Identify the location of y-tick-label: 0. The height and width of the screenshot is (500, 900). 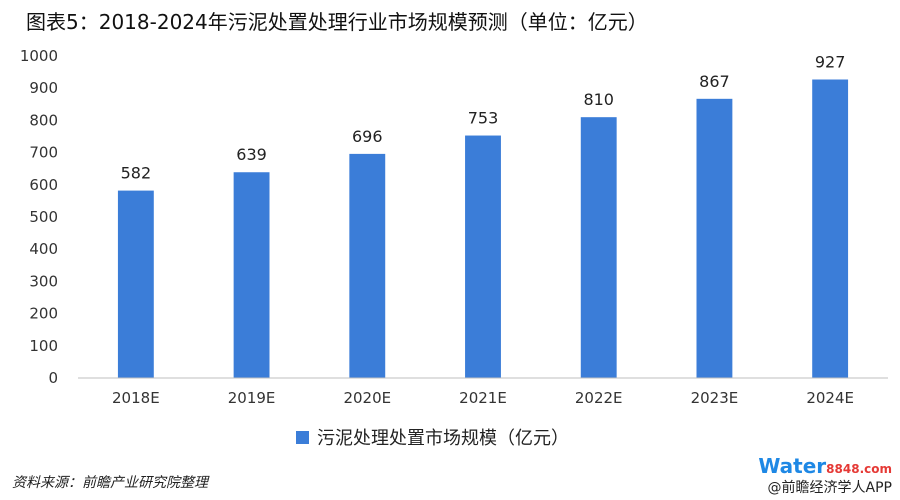
(53, 378).